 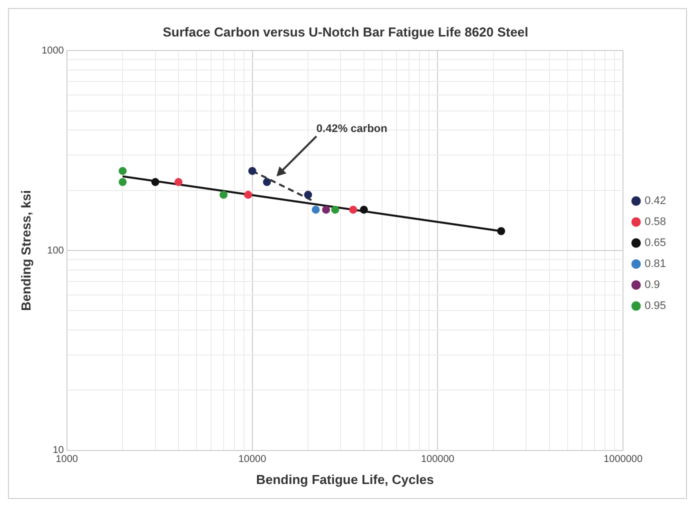 I want to click on y-tick-label: 1000, so click(x=53, y=50).